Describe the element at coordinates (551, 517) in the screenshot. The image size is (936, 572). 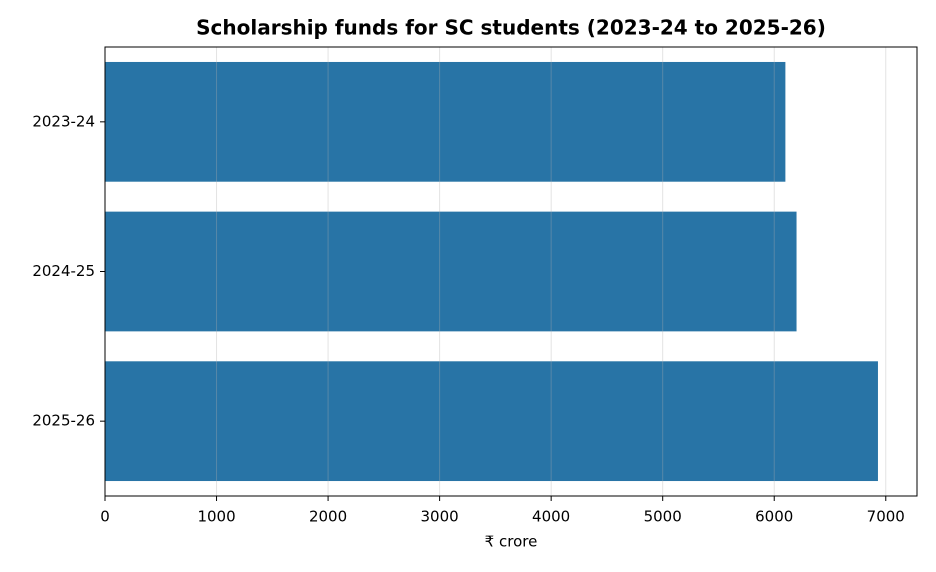
I see `x-tick-label: 4000` at that location.